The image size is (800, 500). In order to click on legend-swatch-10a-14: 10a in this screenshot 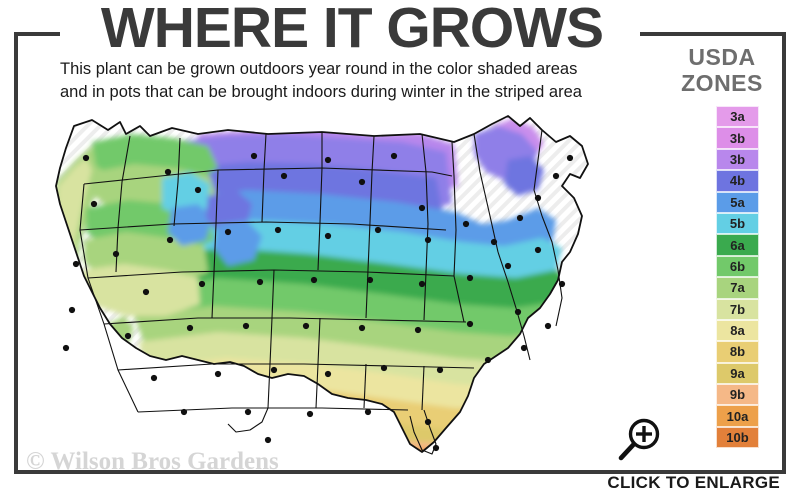, I will do `click(737, 416)`.